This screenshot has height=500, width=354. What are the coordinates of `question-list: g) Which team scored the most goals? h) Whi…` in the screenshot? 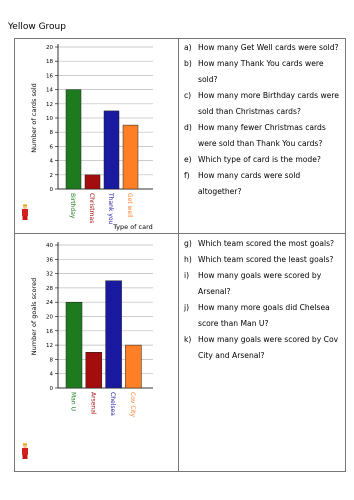 It's located at (263, 300).